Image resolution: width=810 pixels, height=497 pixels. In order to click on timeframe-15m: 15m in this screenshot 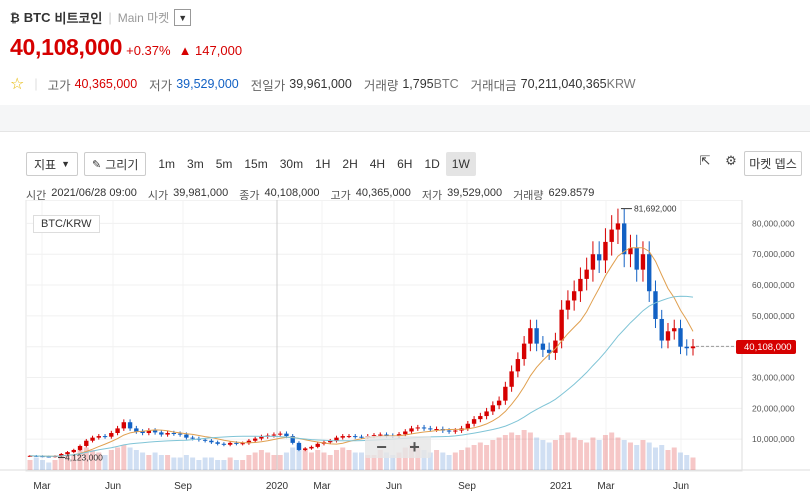, I will do `click(256, 164)`.